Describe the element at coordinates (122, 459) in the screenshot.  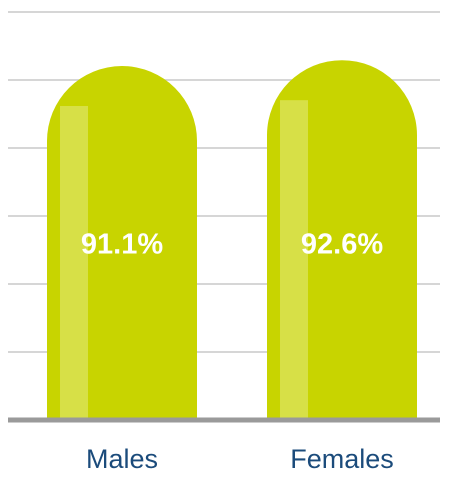
I see `x-tick-label: Males` at that location.